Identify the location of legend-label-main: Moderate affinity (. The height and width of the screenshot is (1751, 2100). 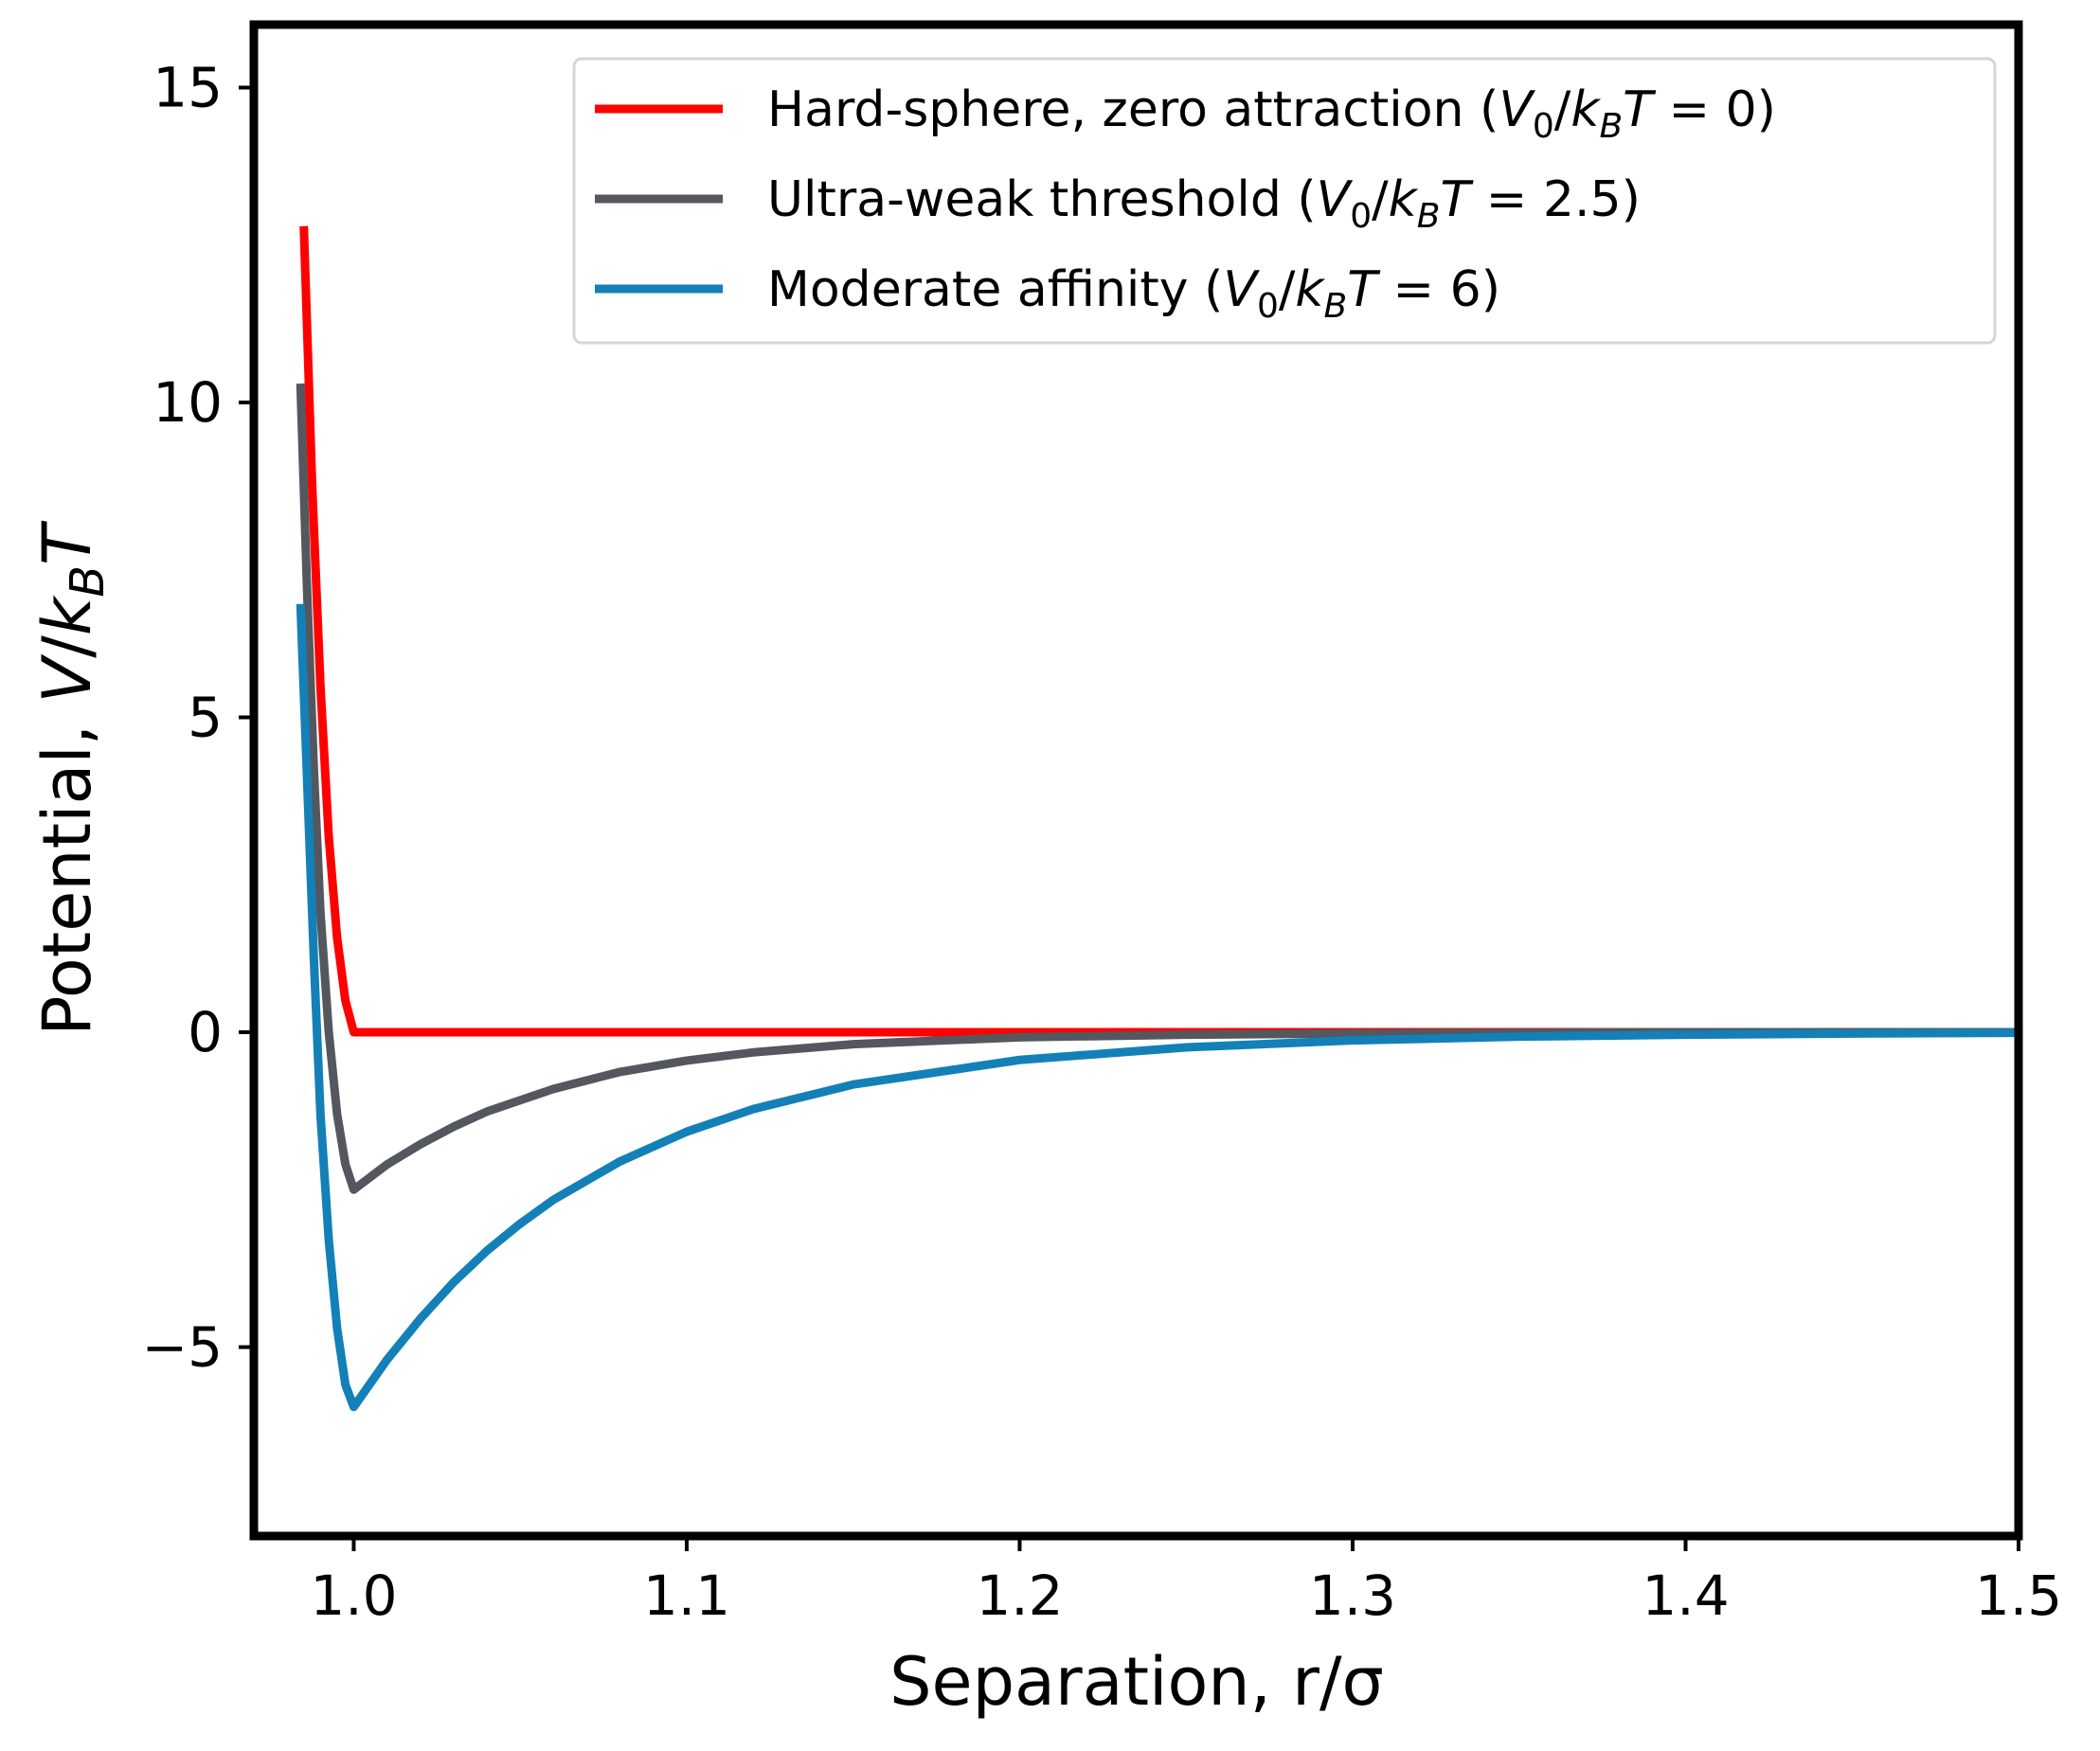
(995, 289).